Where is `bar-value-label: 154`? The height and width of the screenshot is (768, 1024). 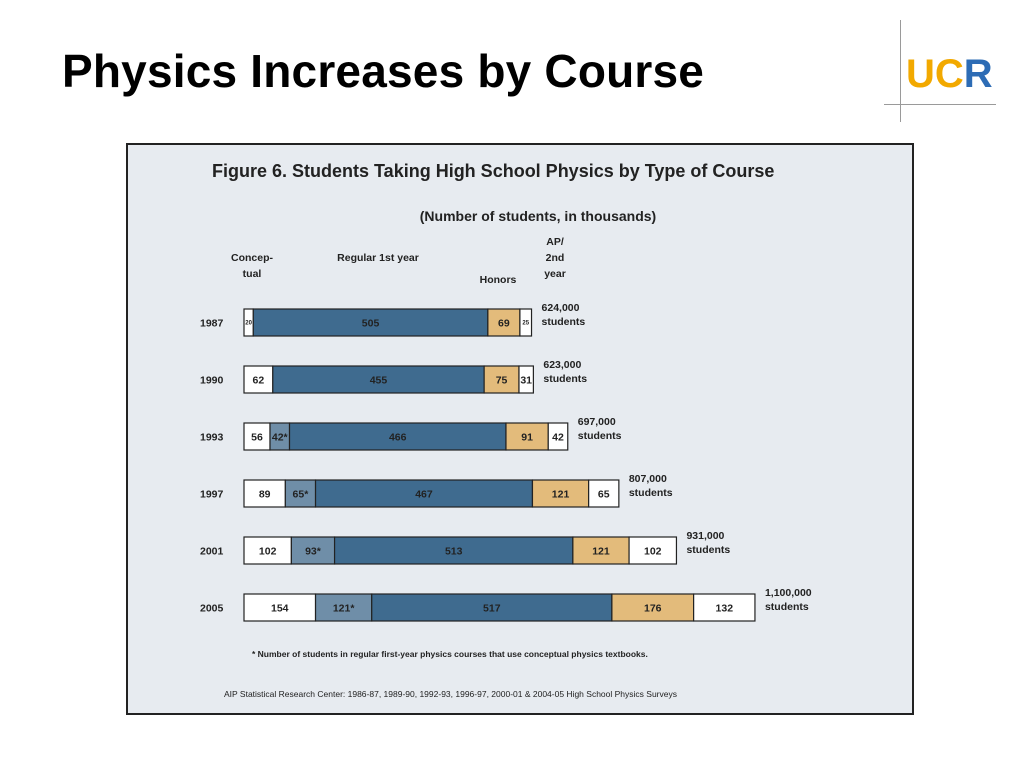
bar-value-label: 154 is located at coordinates (280, 608).